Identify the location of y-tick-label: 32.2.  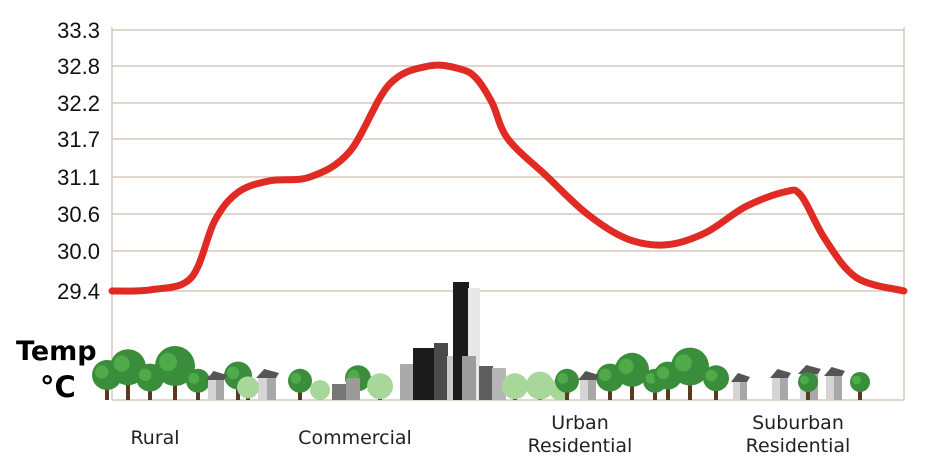
(78, 103).